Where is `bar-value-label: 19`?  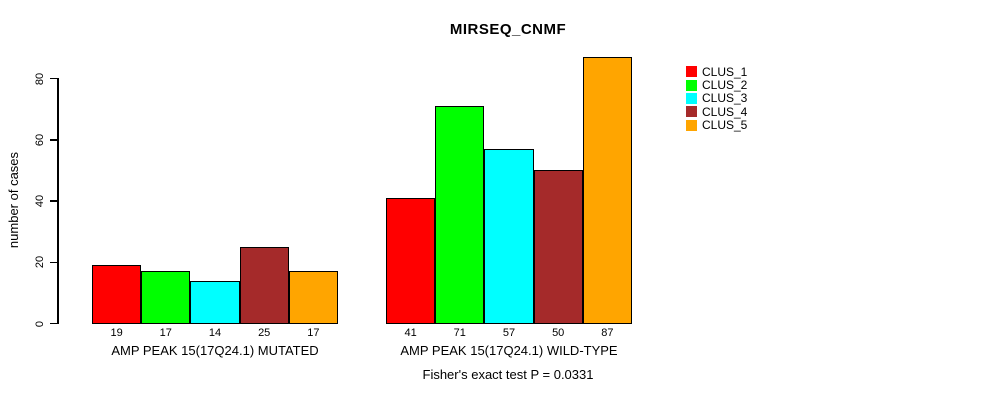 bar-value-label: 19 is located at coordinates (116, 333).